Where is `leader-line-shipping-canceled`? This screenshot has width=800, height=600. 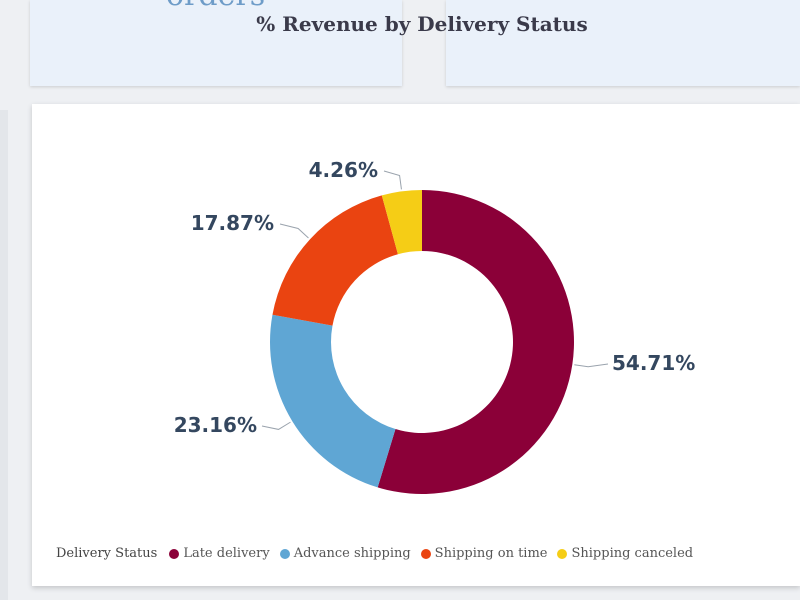 leader-line-shipping-canceled is located at coordinates (392, 180).